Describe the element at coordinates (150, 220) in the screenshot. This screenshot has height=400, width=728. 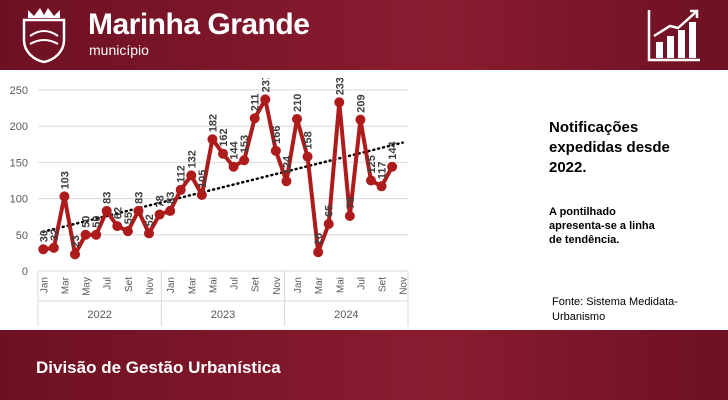
I see `data-label: 52` at that location.